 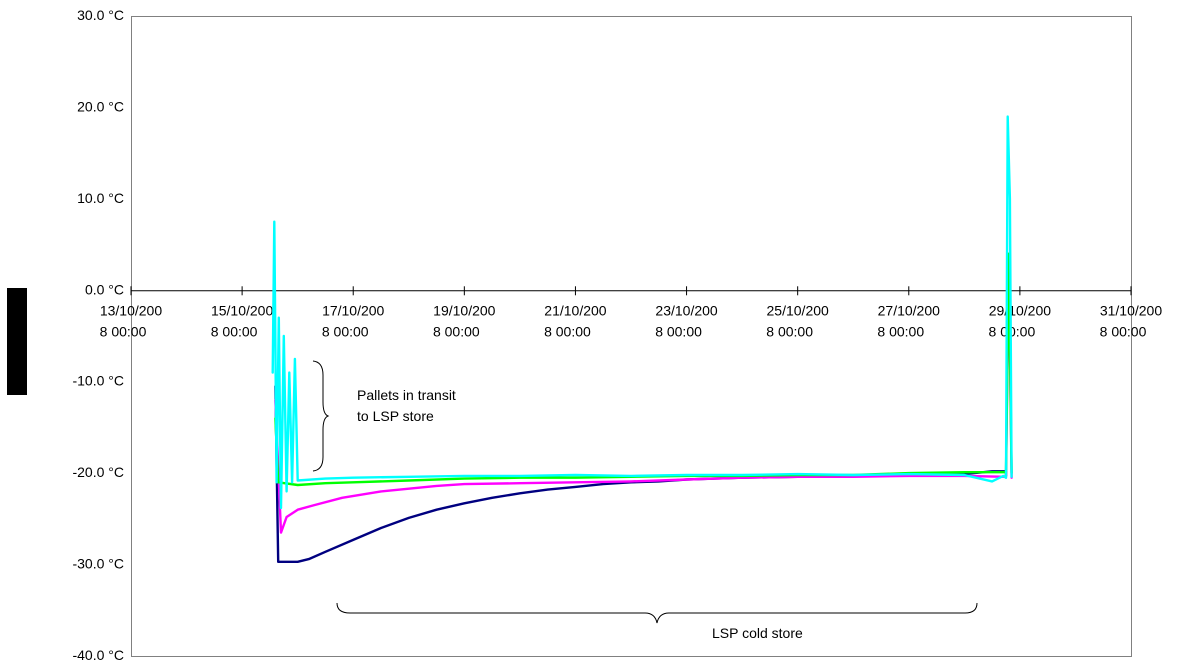 What do you see at coordinates (98, 564) in the screenshot?
I see `y-tick-label: -30.0 °C` at bounding box center [98, 564].